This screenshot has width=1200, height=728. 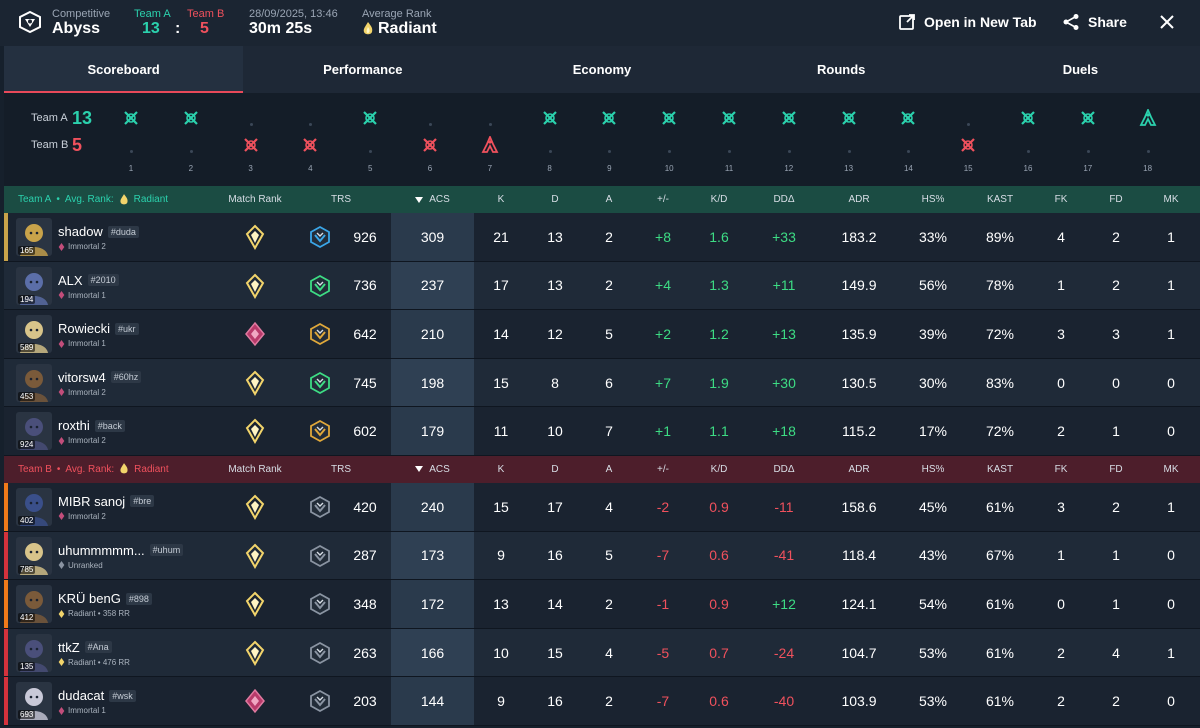 I want to click on stat-pm: -7, so click(x=663, y=701).